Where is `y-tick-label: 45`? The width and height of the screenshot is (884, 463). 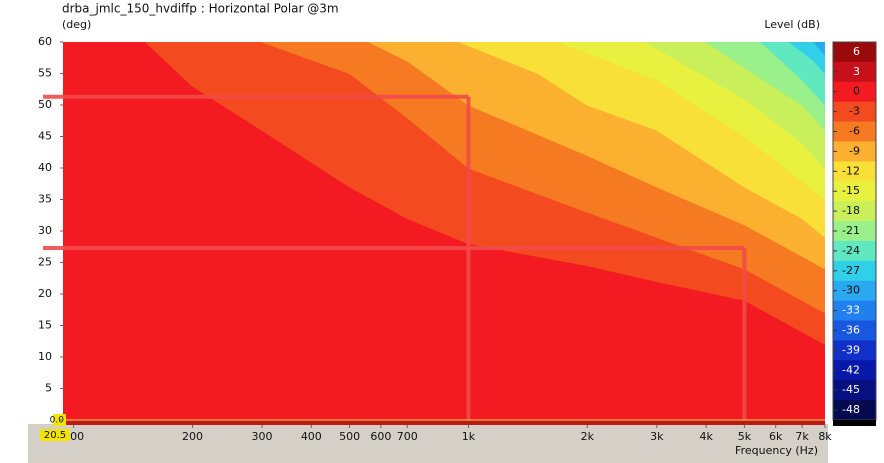 y-tick-label: 45 is located at coordinates (45, 136).